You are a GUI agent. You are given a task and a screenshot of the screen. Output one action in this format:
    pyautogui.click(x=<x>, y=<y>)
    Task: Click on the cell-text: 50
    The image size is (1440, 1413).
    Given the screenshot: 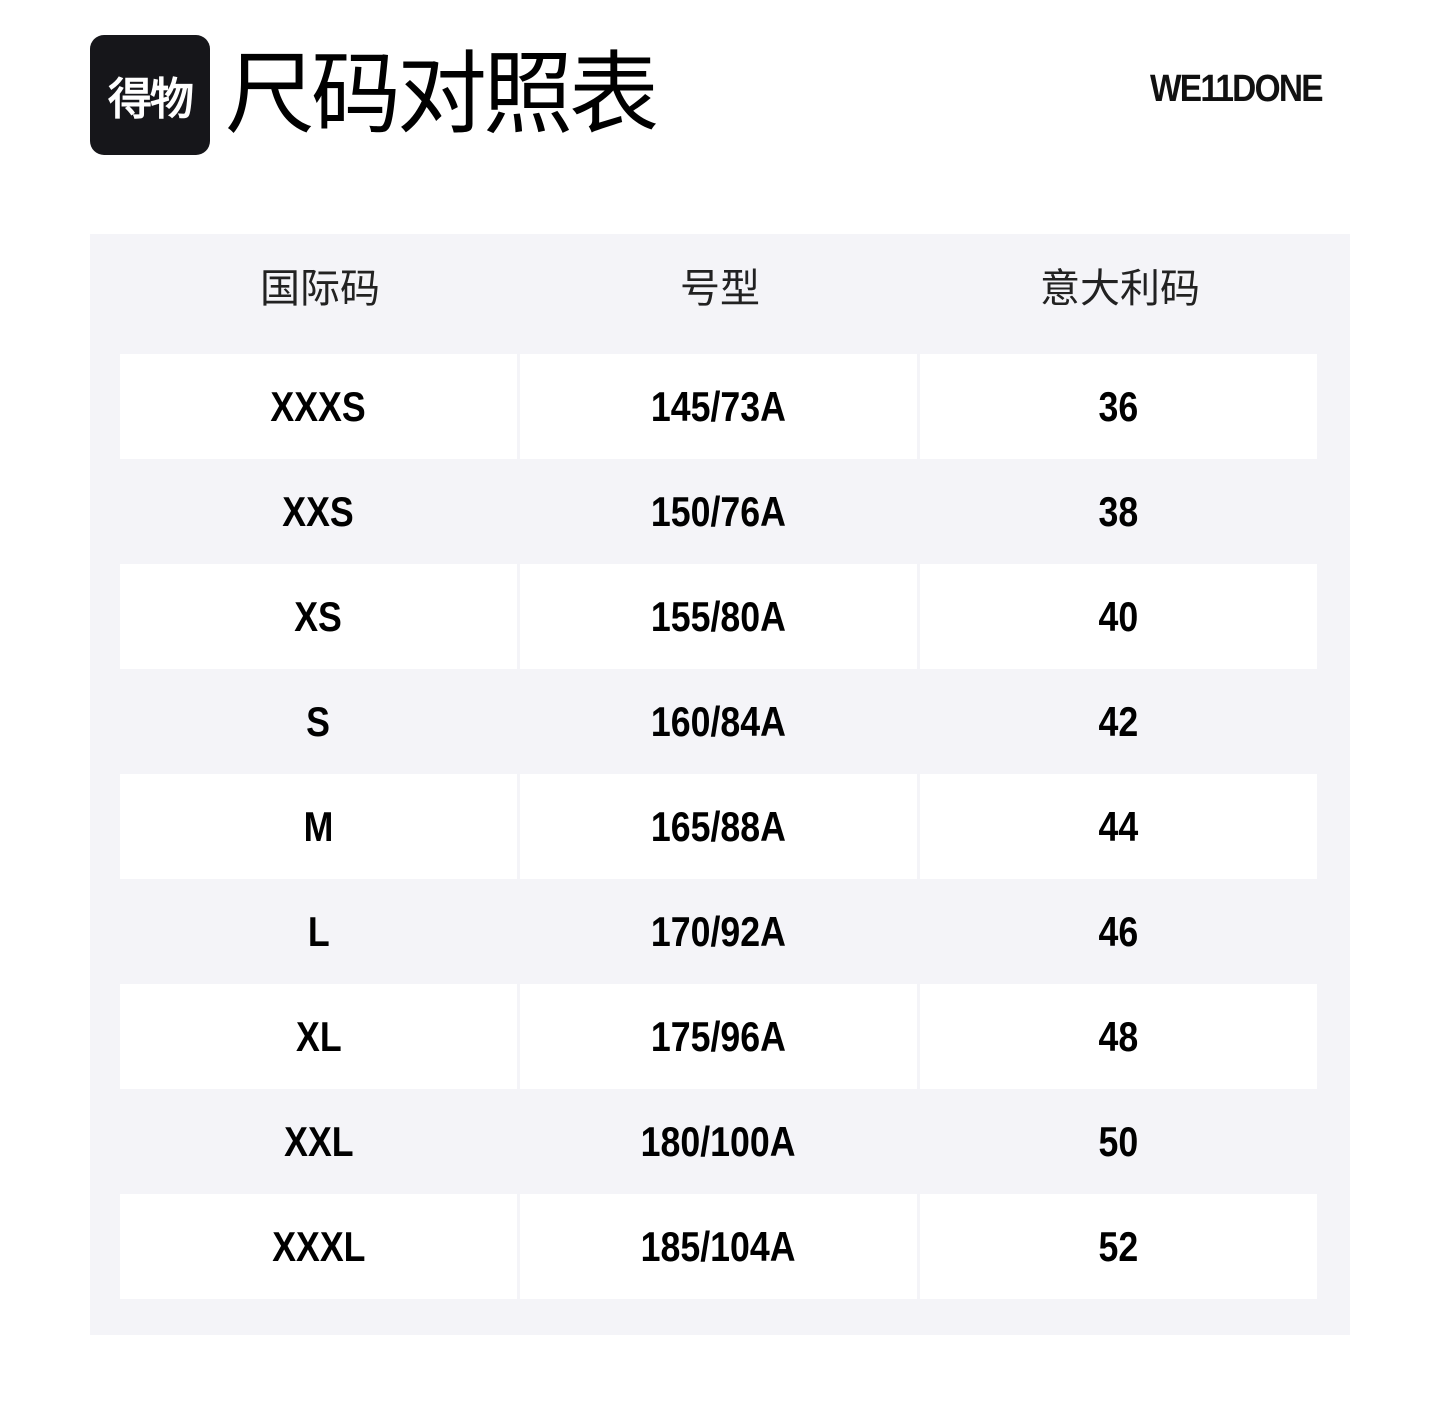 What is the action you would take?
    pyautogui.click(x=1118, y=1141)
    